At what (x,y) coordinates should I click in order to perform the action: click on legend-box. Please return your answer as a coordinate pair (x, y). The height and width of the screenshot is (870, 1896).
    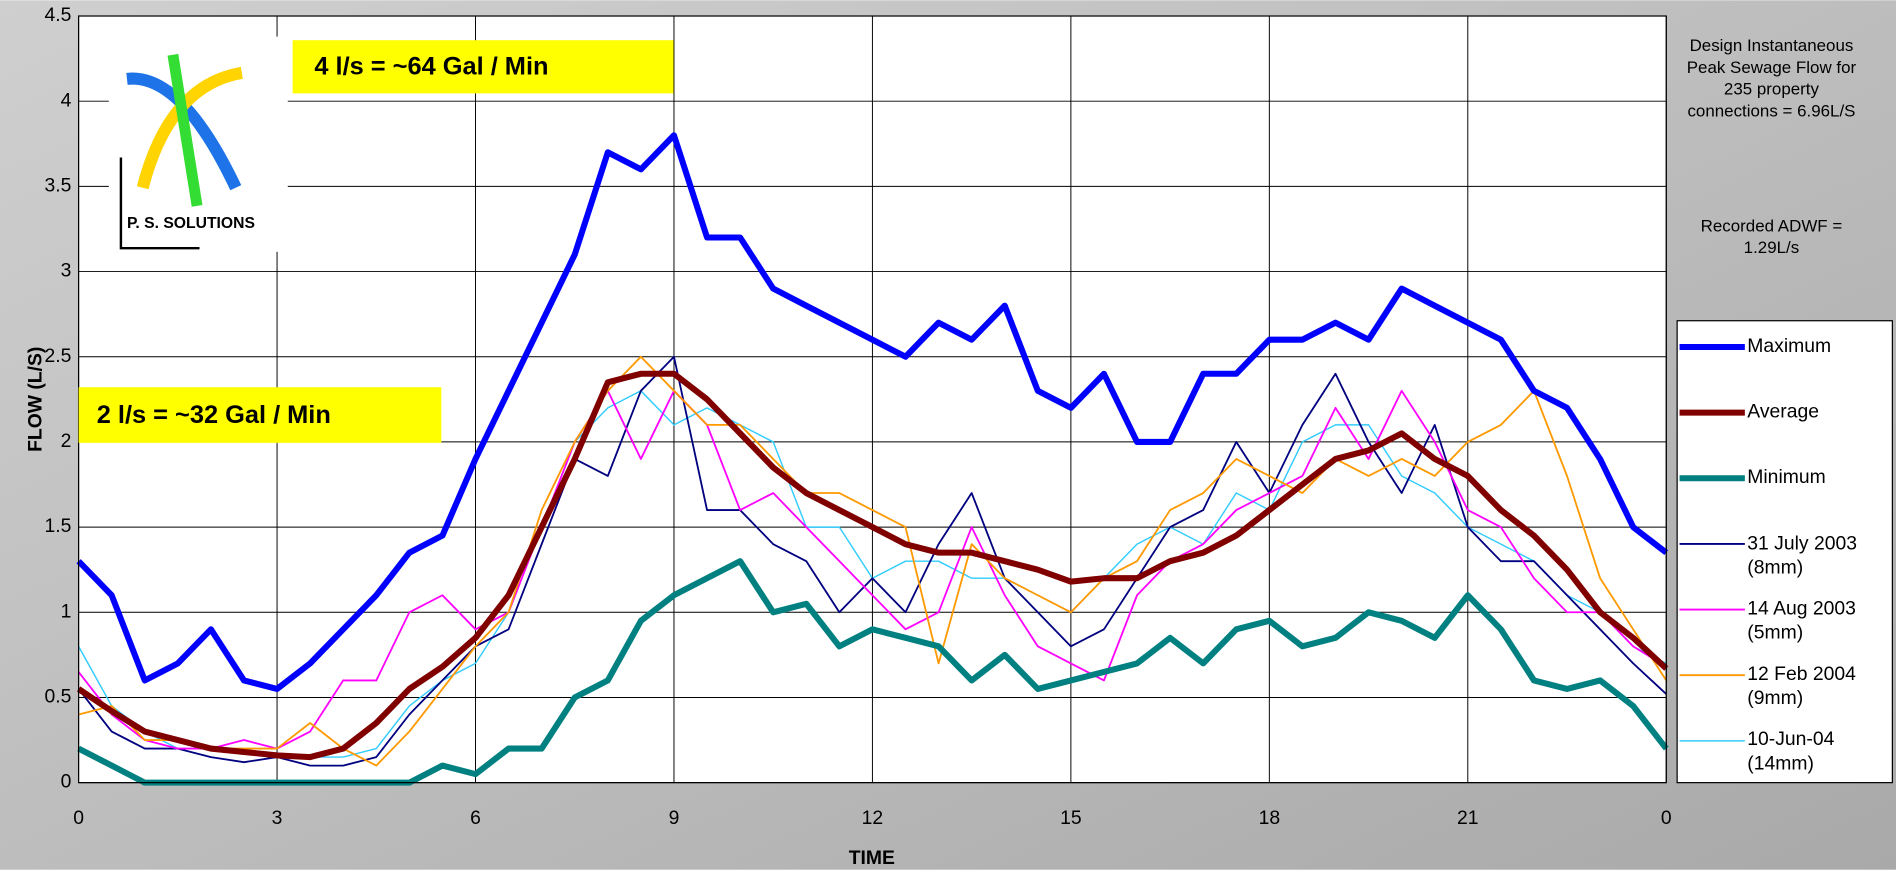
    Looking at the image, I should click on (1784, 552).